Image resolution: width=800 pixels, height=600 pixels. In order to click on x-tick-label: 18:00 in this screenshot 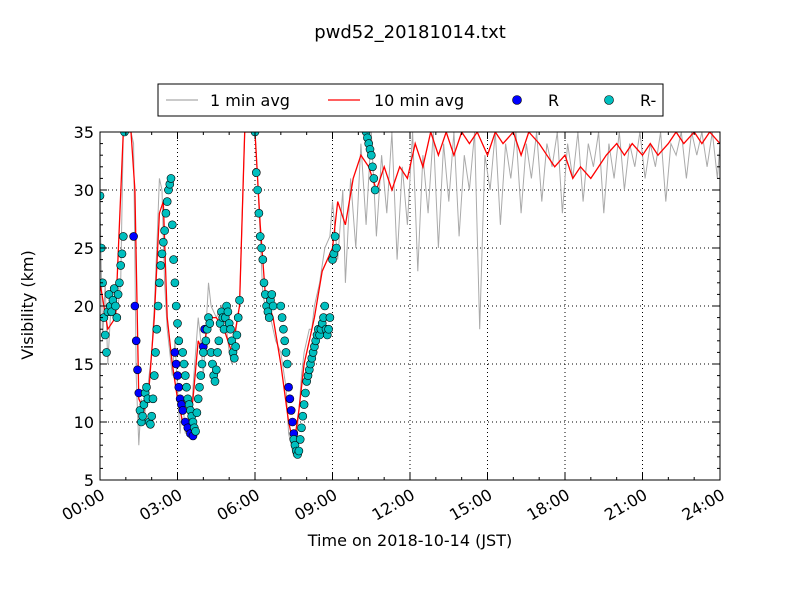, I will do `click(548, 505)`.